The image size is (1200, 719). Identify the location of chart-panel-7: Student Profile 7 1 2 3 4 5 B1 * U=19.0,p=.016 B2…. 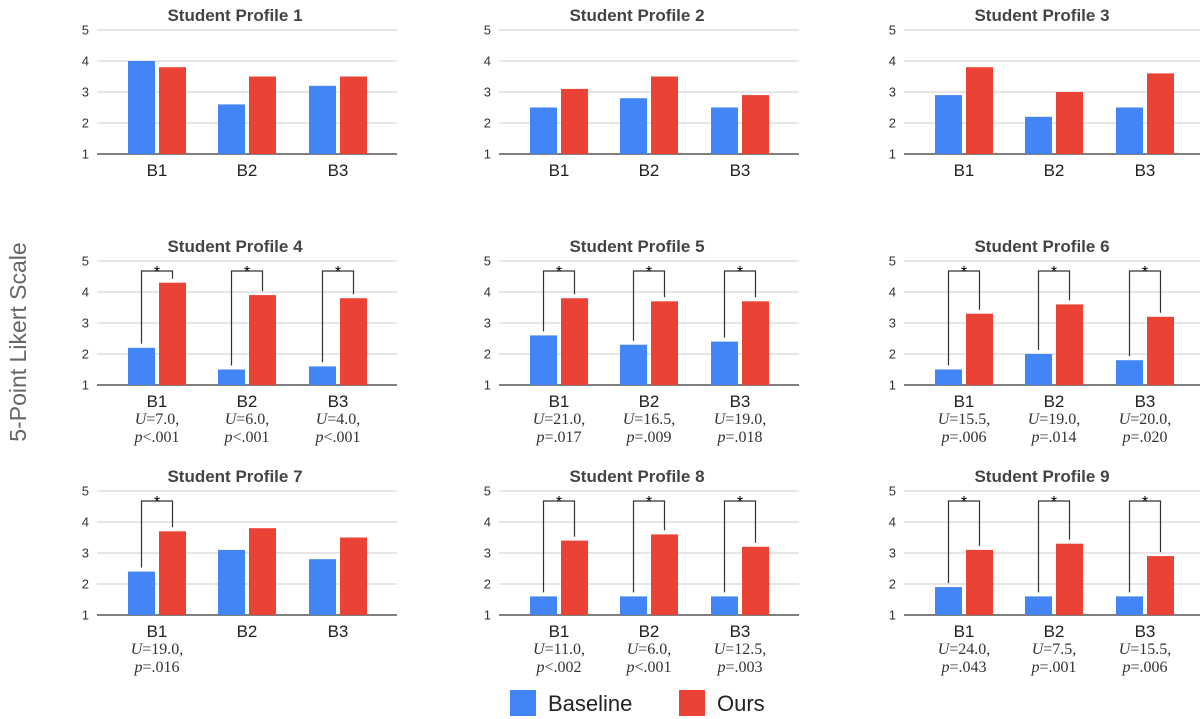
(239, 571).